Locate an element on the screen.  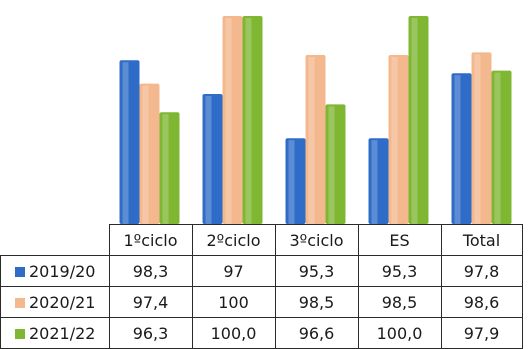
series-name: 2019/20 is located at coordinates (62, 271).